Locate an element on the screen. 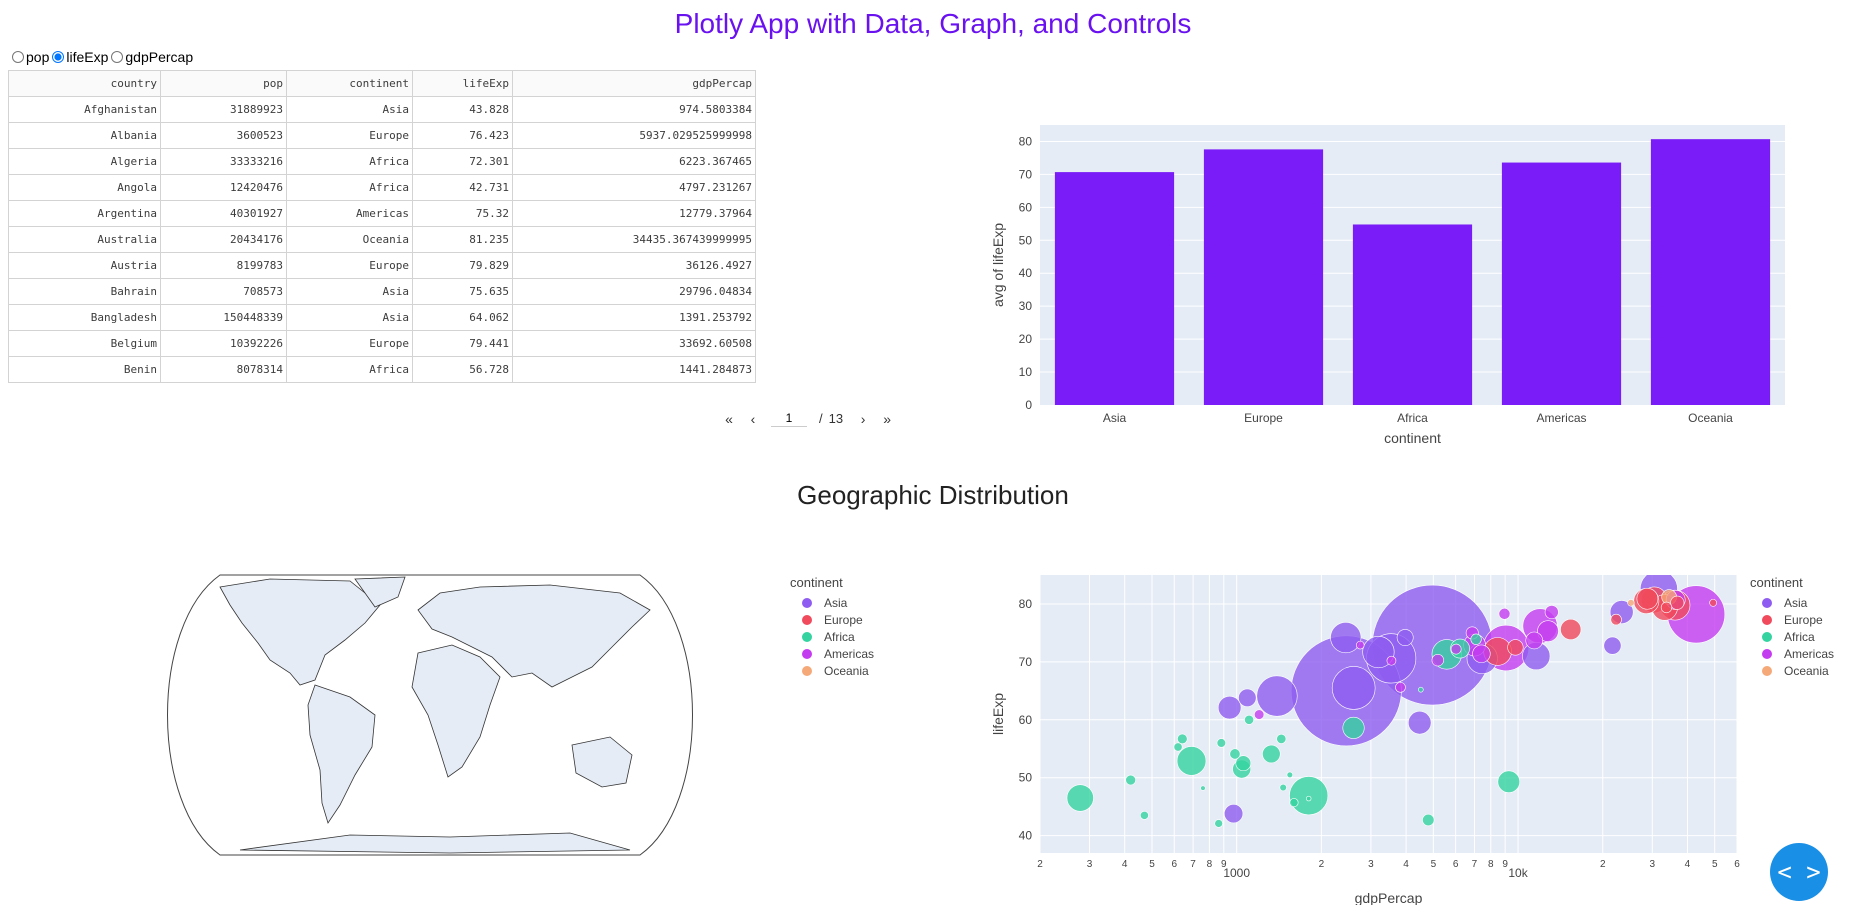  table-cell-country: Angola is located at coordinates (84, 187).